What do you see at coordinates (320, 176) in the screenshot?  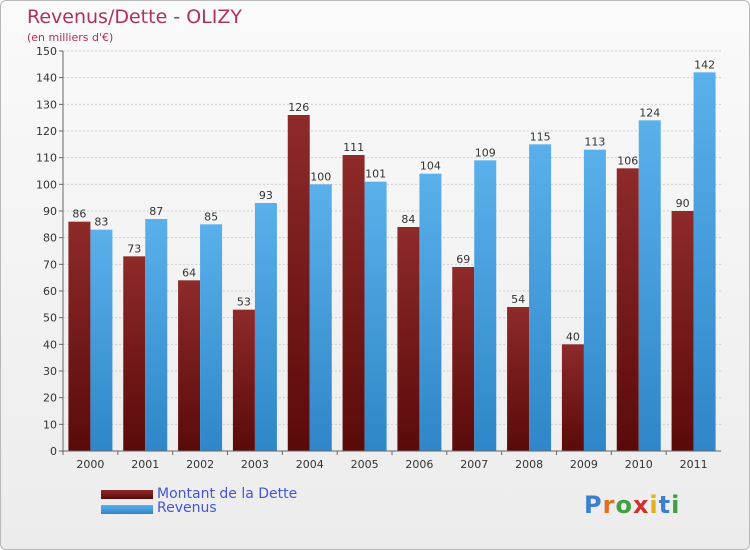 I see `bar-revenus-value-label: 100` at bounding box center [320, 176].